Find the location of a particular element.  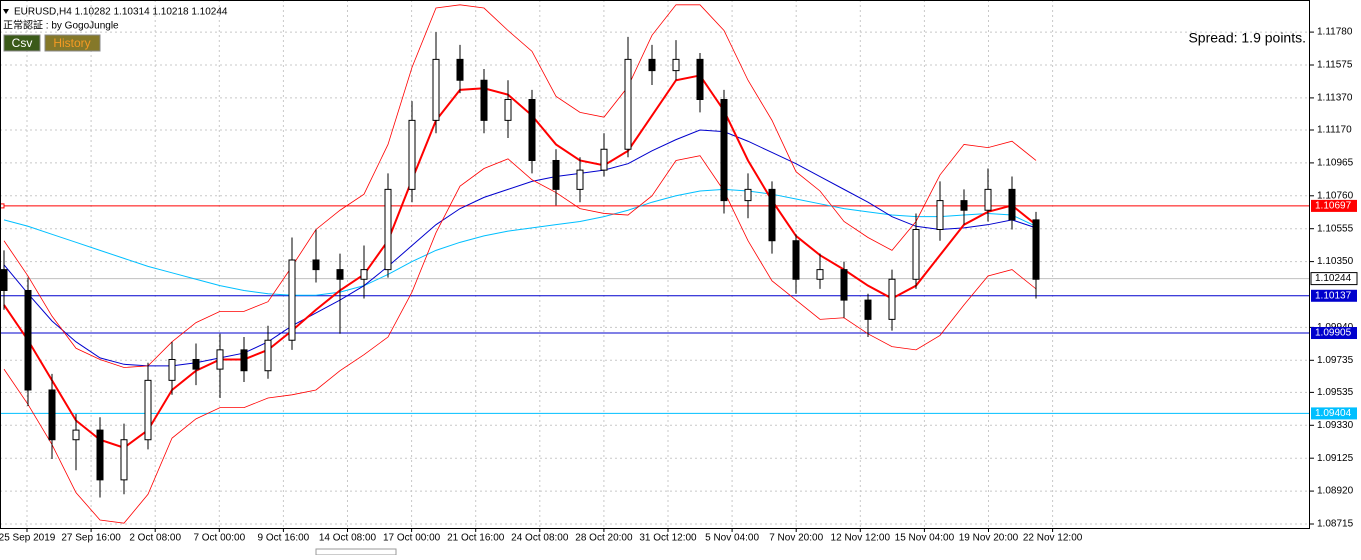

spread: Spread: 1.9 points. is located at coordinates (1247, 38).